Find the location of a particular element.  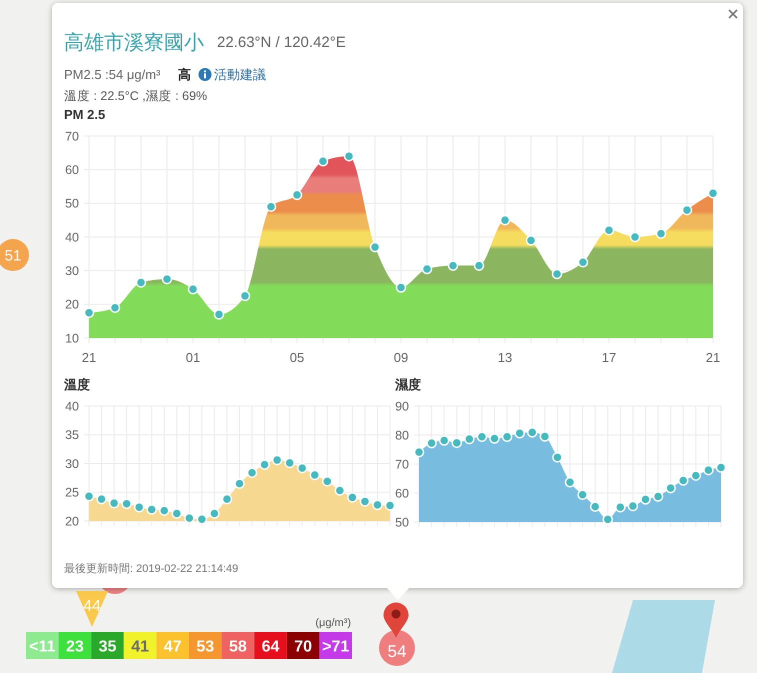

category-label: 58 is located at coordinates (238, 647).